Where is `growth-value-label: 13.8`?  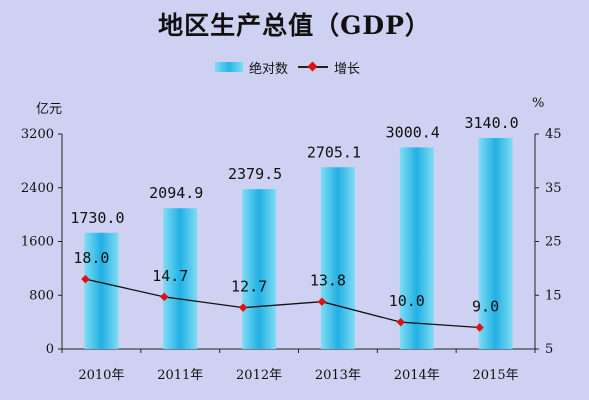
growth-value-label: 13.8 is located at coordinates (328, 281).